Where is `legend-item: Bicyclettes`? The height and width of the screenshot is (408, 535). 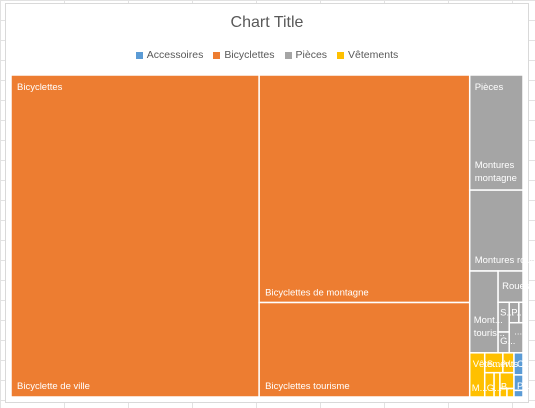
legend-item: Bicyclettes is located at coordinates (244, 55).